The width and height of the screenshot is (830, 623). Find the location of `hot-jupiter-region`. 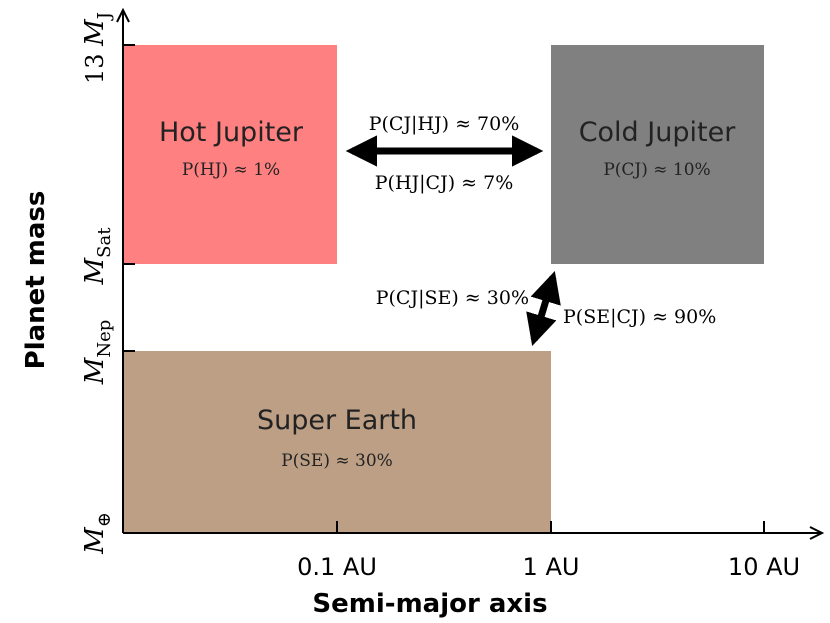

hot-jupiter-region is located at coordinates (230, 154).